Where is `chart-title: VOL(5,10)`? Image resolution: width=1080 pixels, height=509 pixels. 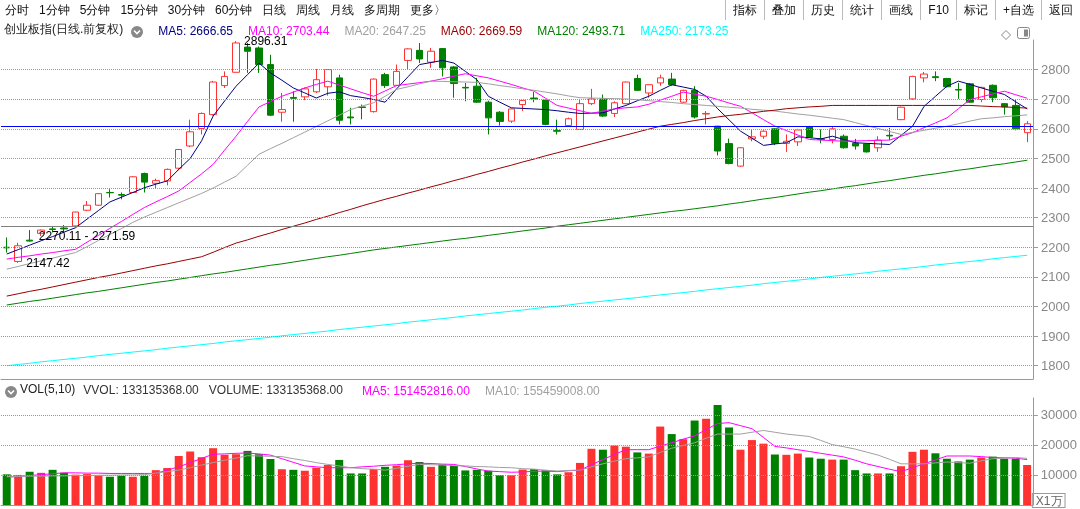 chart-title: VOL(5,10) is located at coordinates (48, 389).